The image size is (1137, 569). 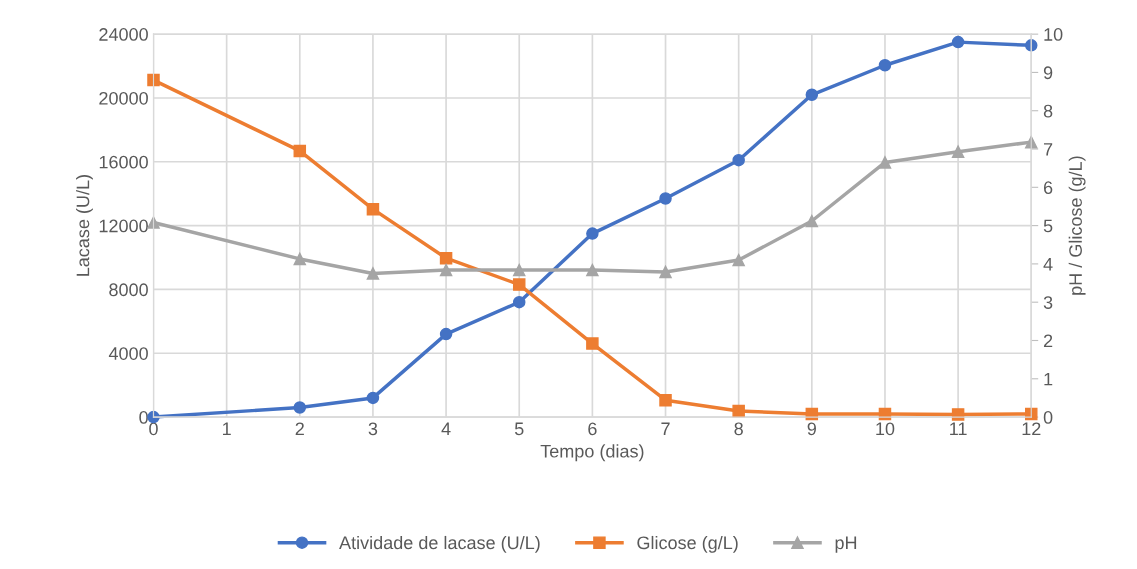 I want to click on x-tick-label: 0, so click(x=153, y=429).